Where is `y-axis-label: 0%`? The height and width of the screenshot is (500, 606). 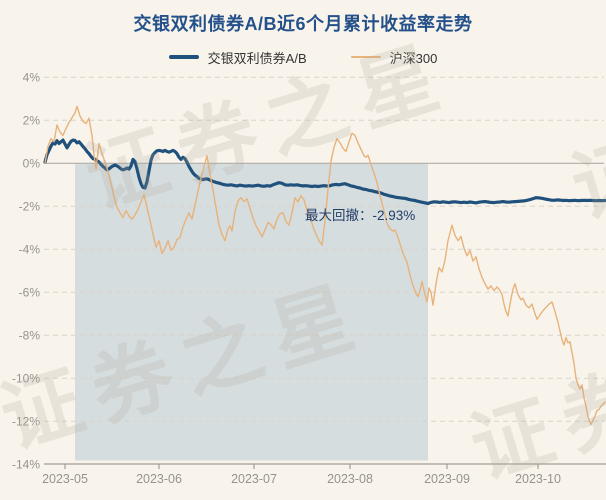
y-axis-label: 0% is located at coordinates (32, 163).